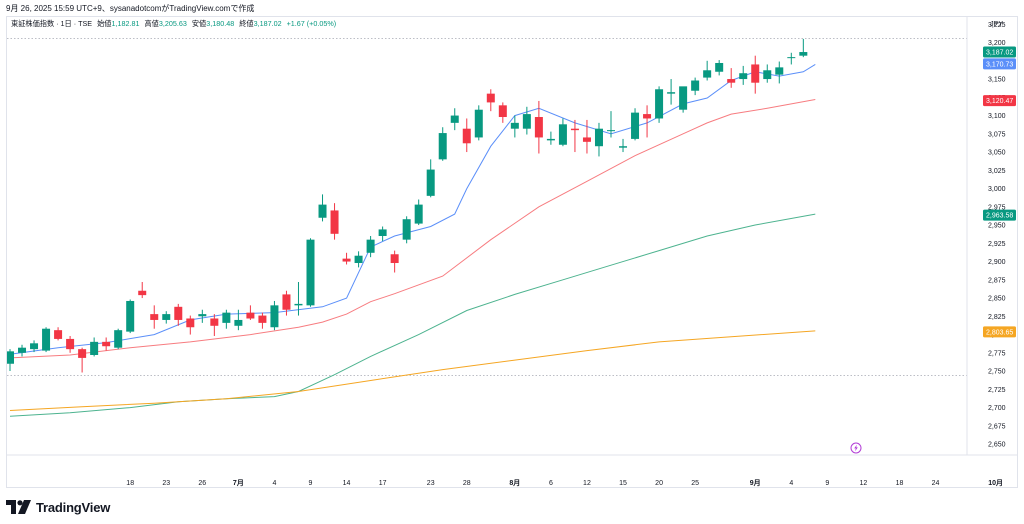 Image resolution: width=1024 pixels, height=524 pixels. I want to click on x-tick-label: 23, so click(166, 483).